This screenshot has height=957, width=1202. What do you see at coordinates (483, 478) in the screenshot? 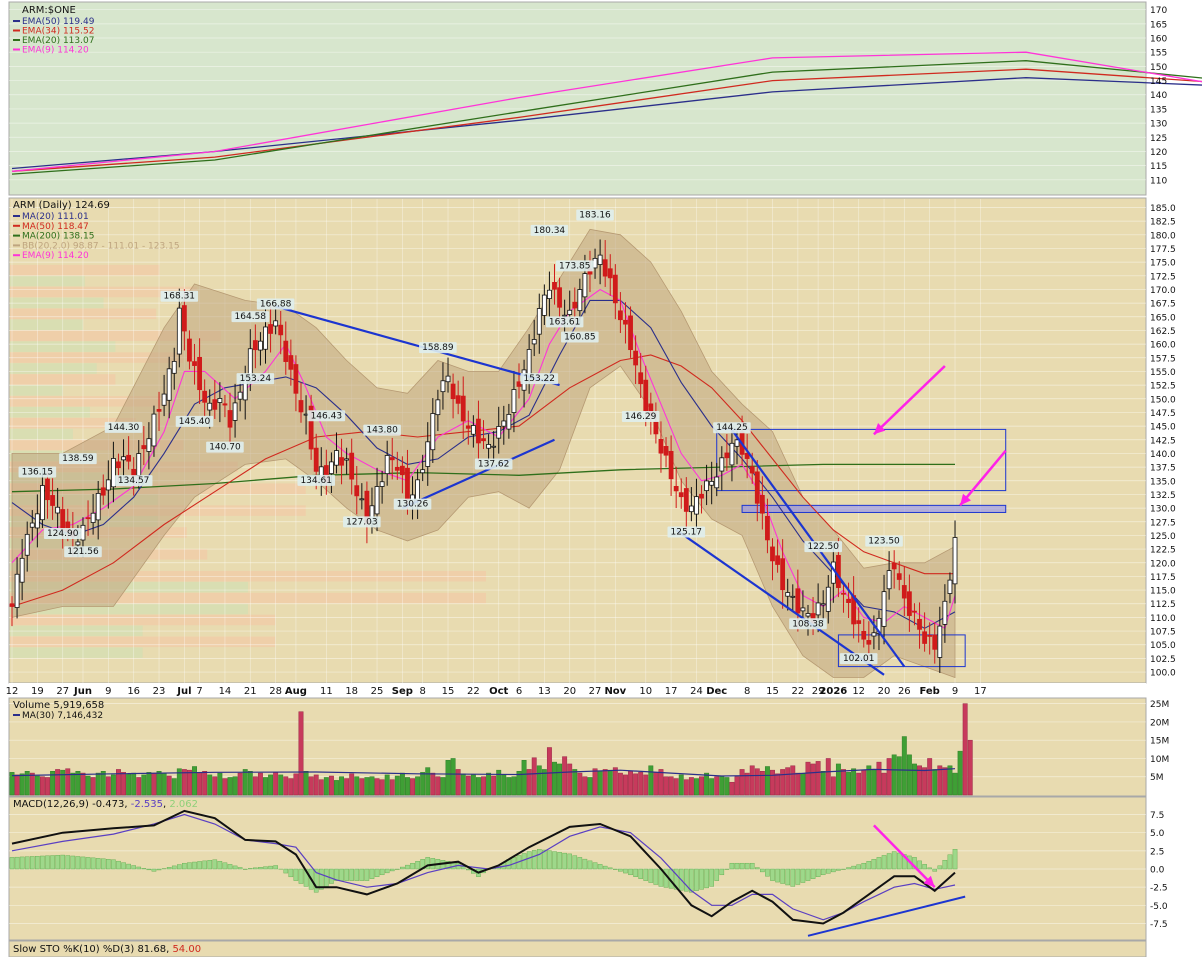
I see `ma200-line` at bounding box center [483, 478].